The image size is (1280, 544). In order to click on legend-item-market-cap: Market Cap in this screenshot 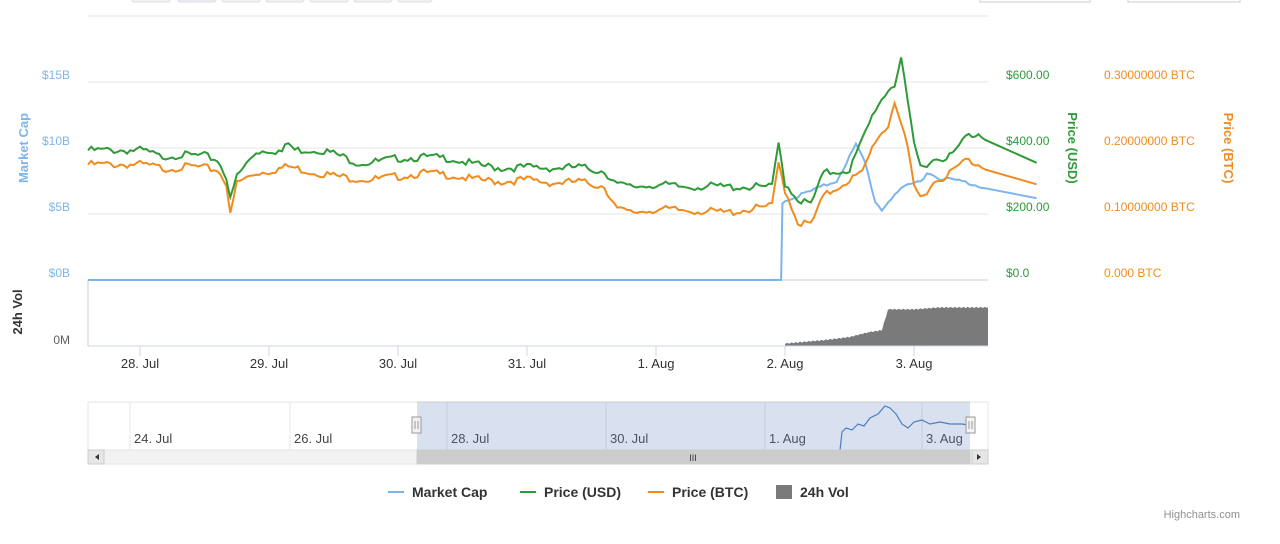, I will do `click(437, 492)`.